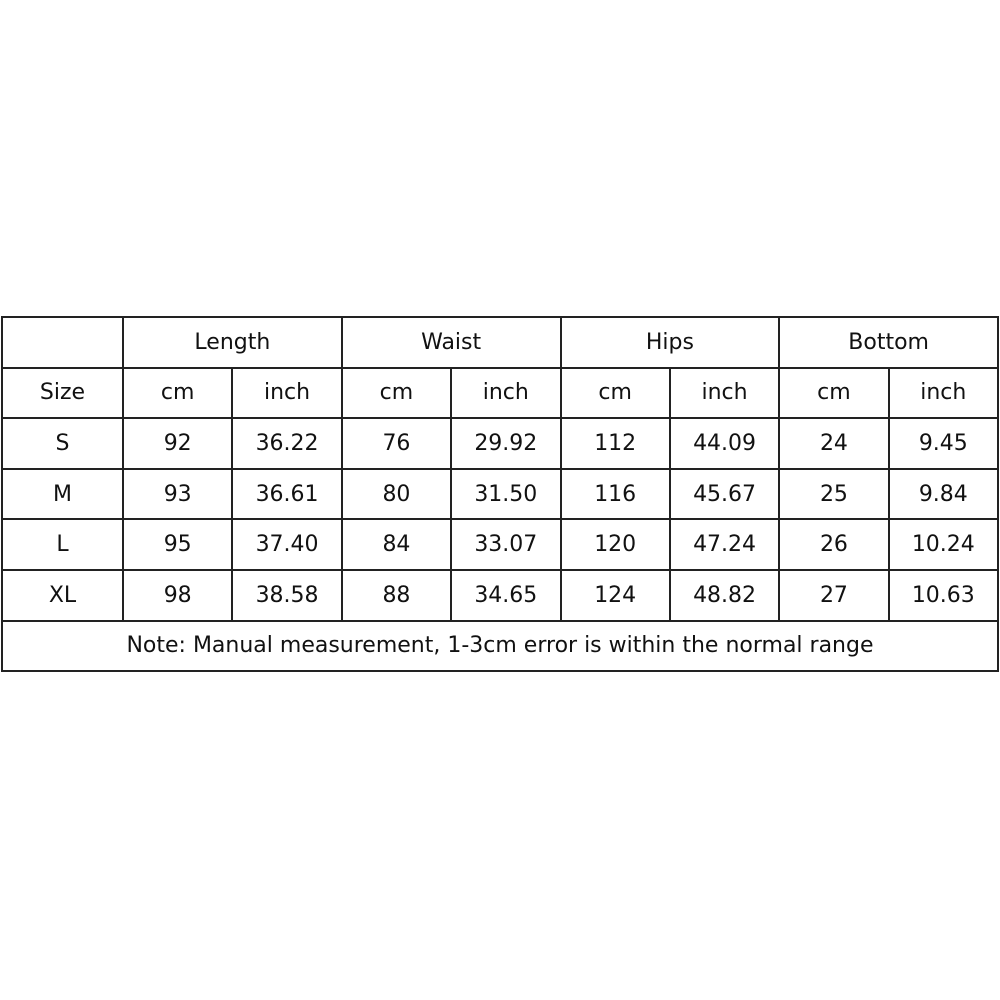 This screenshot has height=1000, width=1000. I want to click on value-cell: 10.24, so click(943, 544).